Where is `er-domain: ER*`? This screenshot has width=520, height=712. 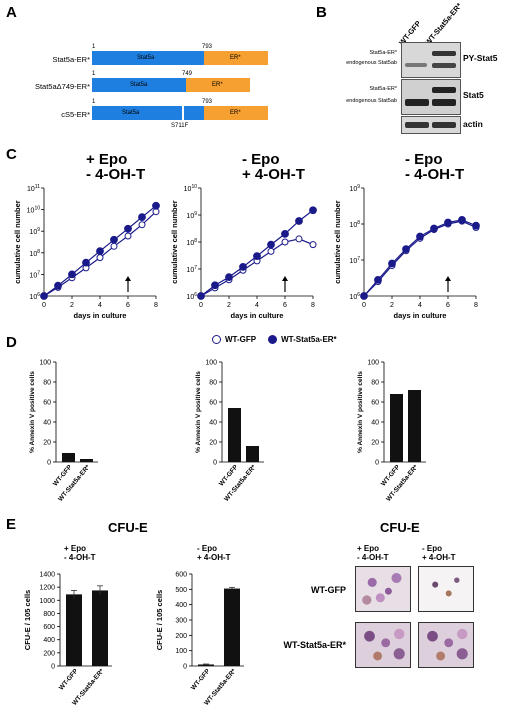
er-domain: ER* is located at coordinates (218, 85).